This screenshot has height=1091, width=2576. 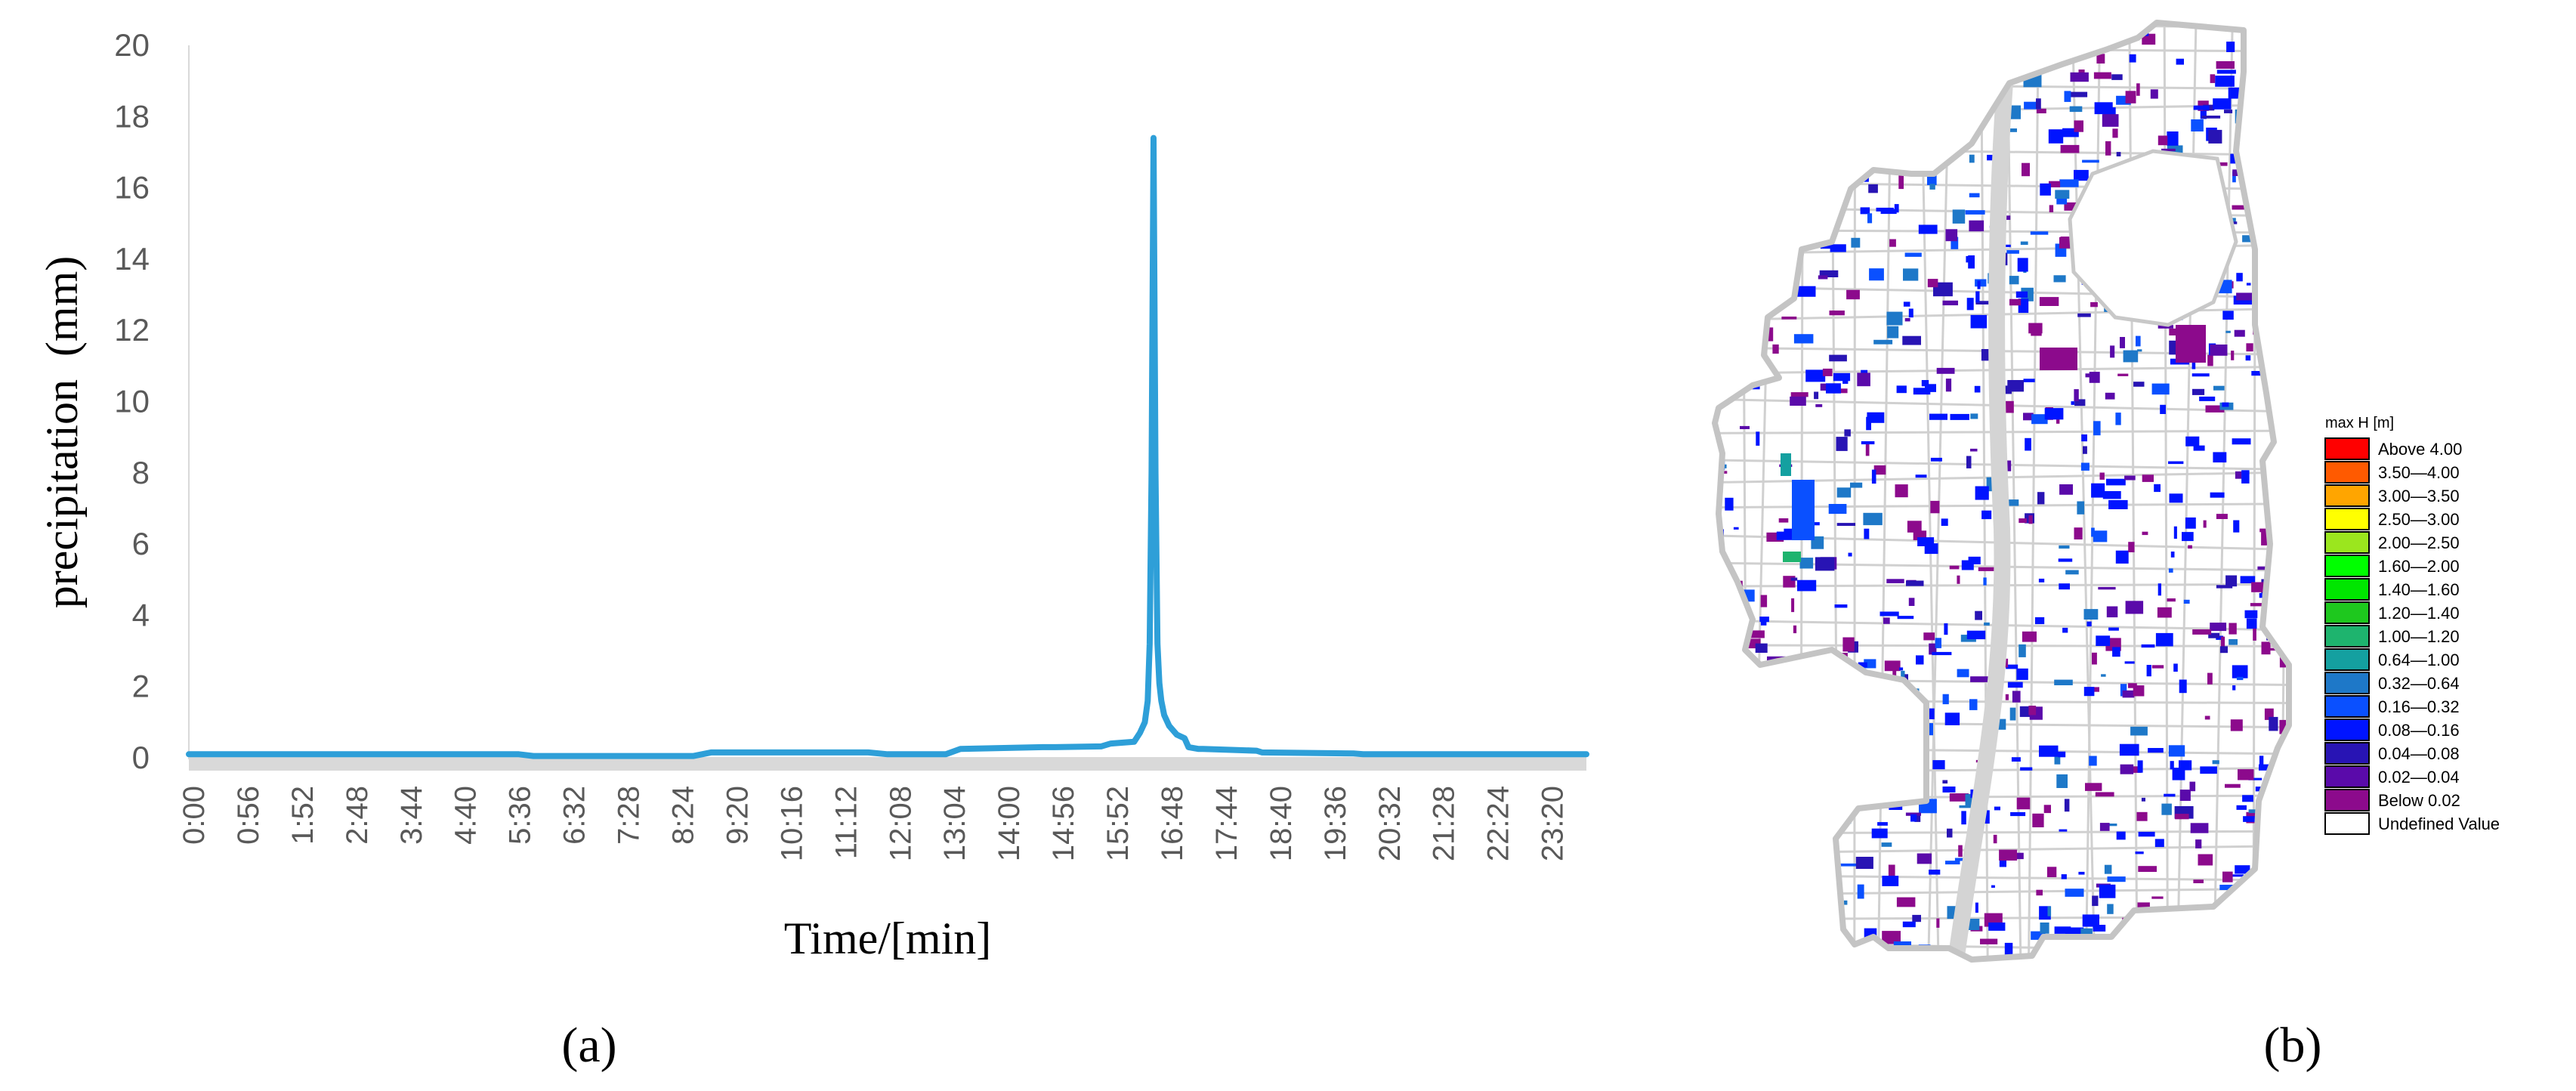 I want to click on legend-label: 2.00—2.50, so click(x=2419, y=542).